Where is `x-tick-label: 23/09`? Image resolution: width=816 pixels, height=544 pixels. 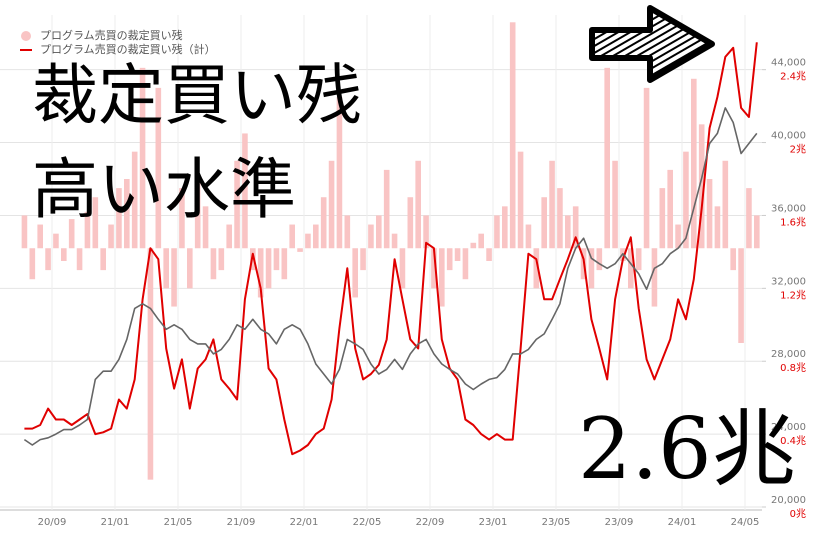 x-tick-label: 23/09 is located at coordinates (619, 522).